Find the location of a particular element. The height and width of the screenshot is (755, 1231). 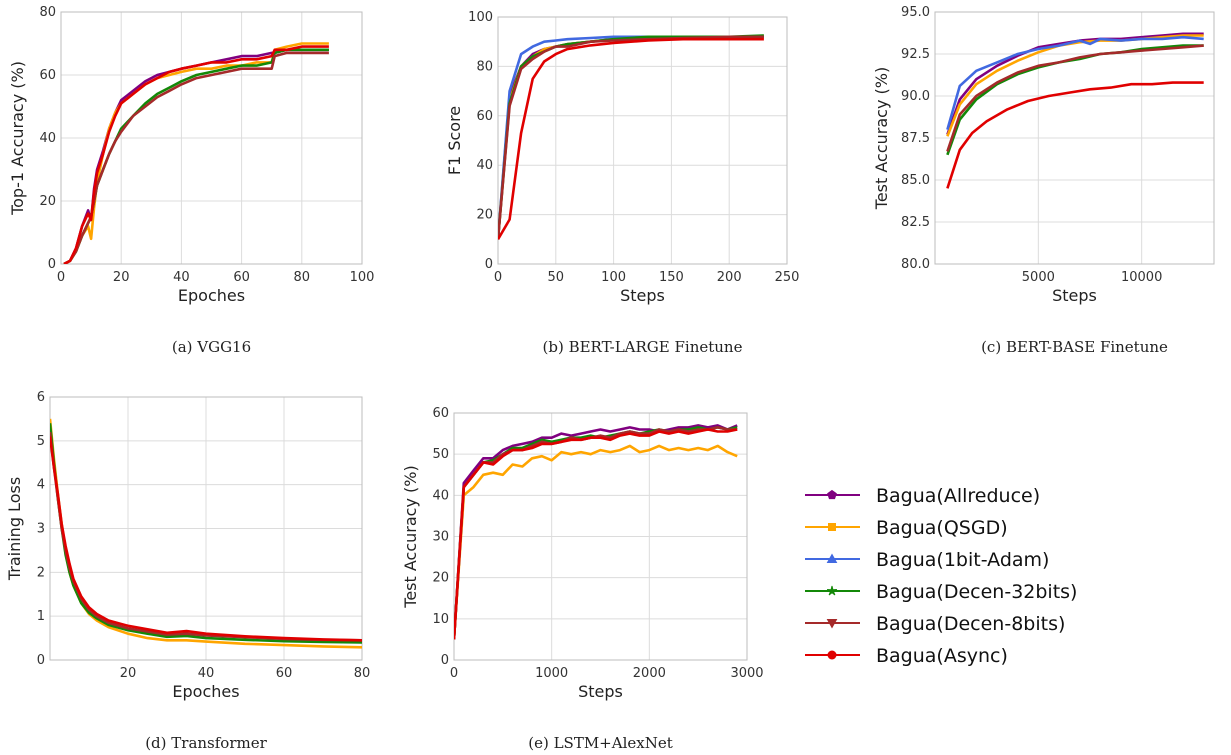

legend-entry: Bagua(Allreduce) is located at coordinates (922, 496).